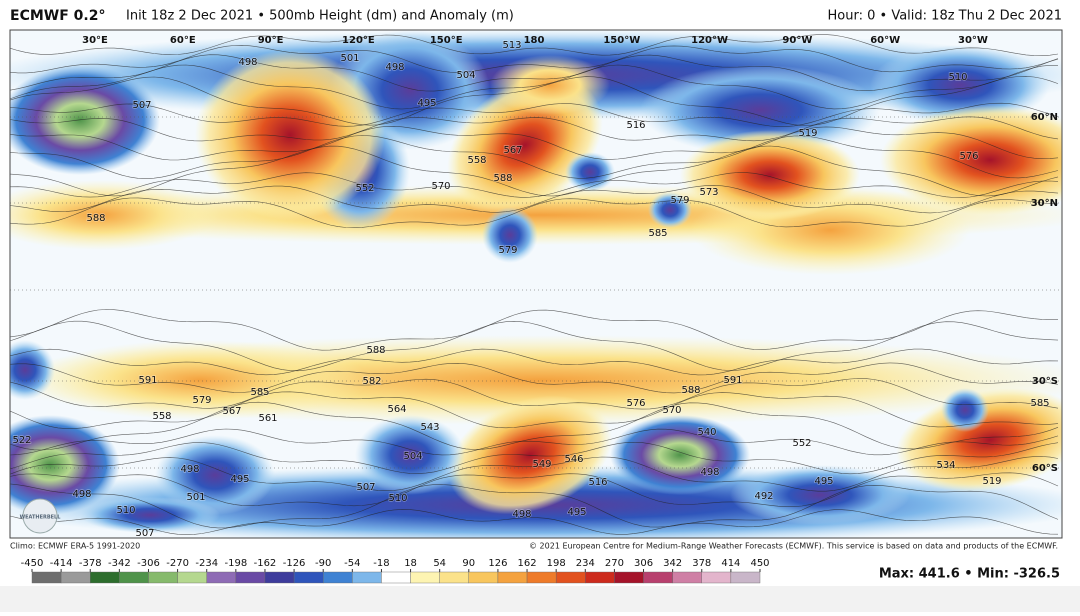 The height and width of the screenshot is (616, 1080). What do you see at coordinates (183, 40) in the screenshot?
I see `longitude-label: 60°E` at bounding box center [183, 40].